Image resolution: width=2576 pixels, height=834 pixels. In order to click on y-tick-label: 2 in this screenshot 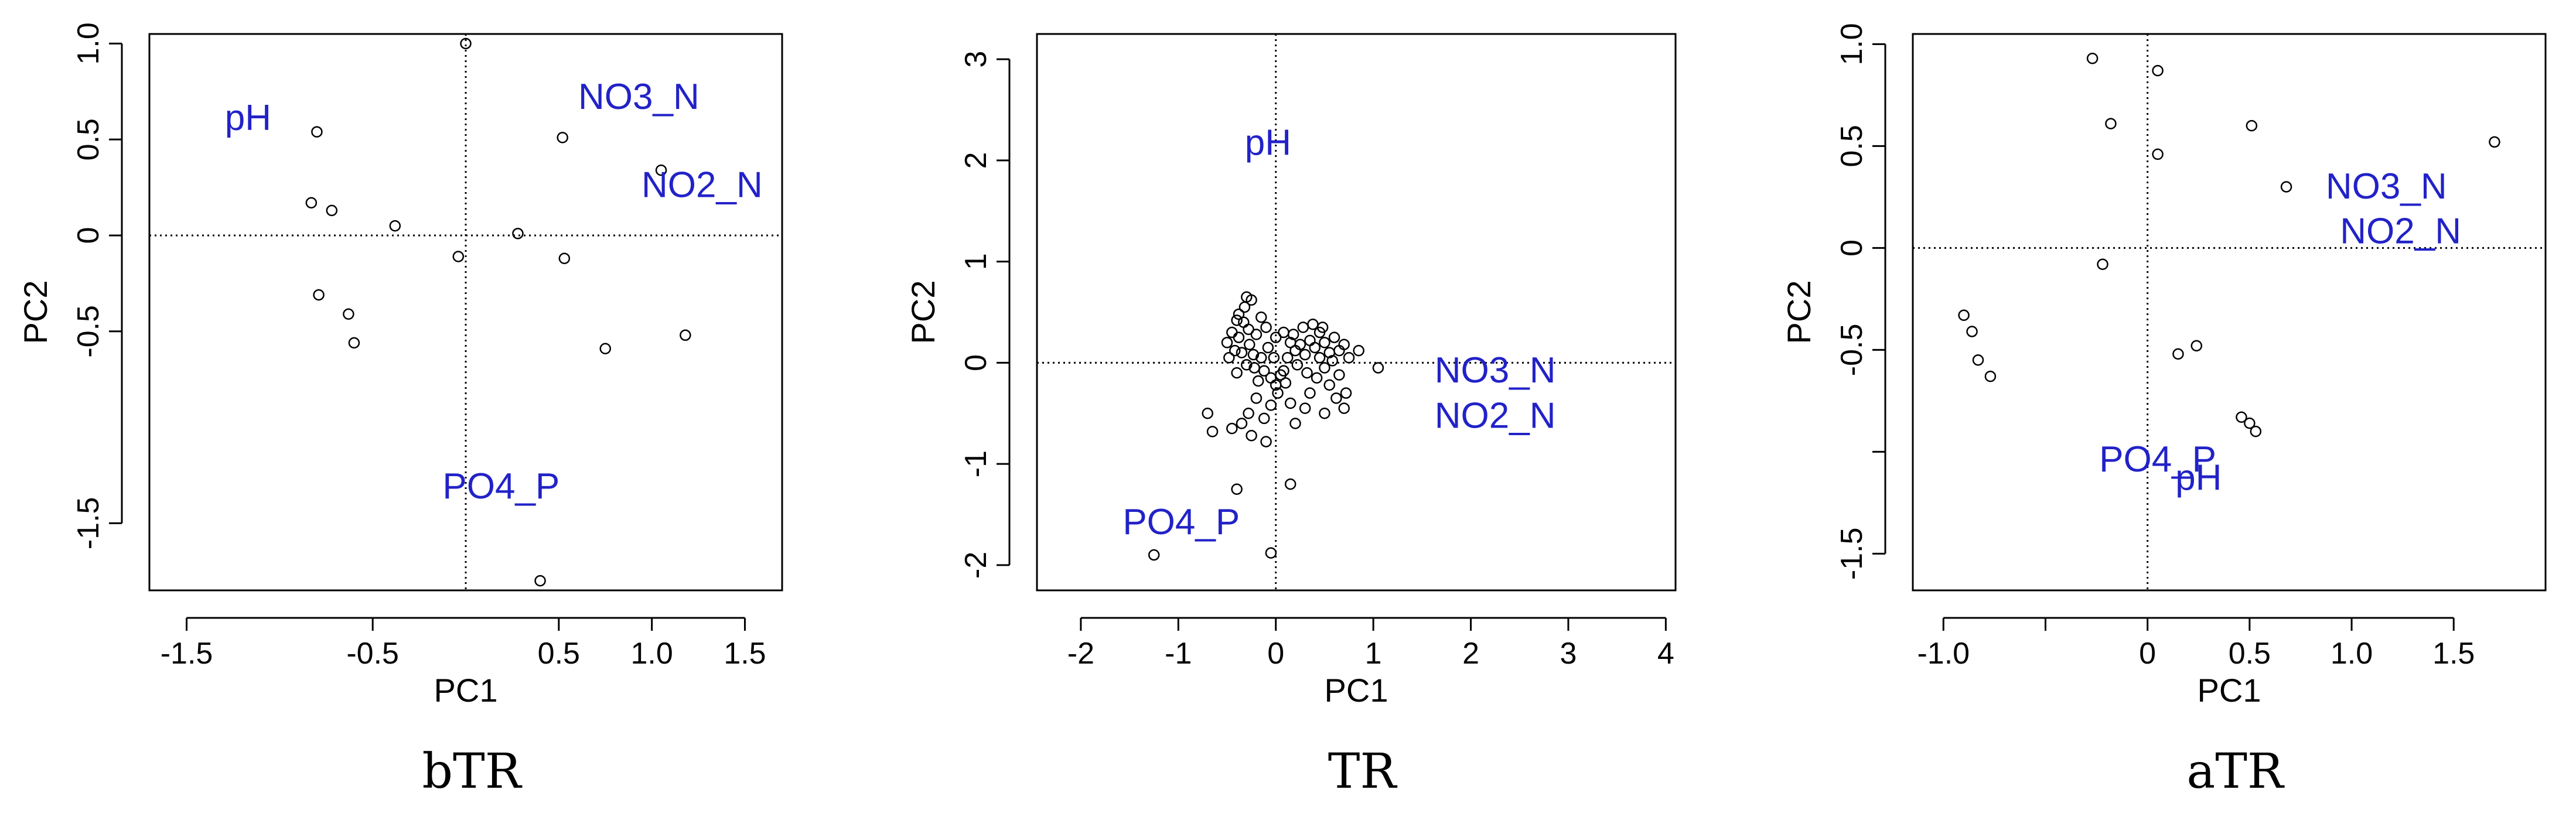, I will do `click(976, 160)`.